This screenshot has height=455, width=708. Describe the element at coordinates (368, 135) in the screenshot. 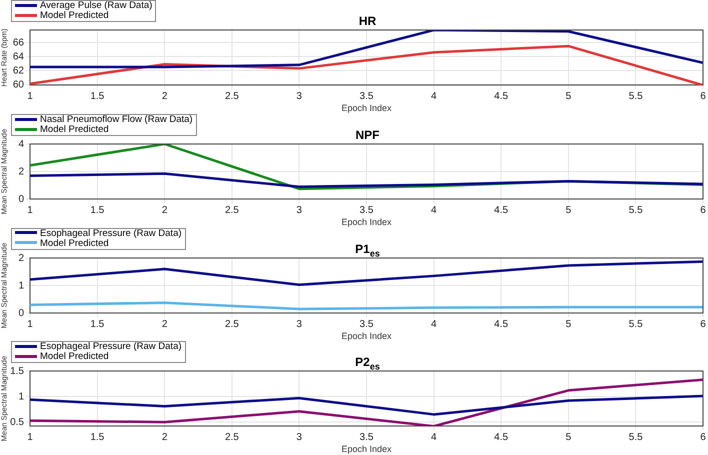

I see `chart-title: NPF` at that location.